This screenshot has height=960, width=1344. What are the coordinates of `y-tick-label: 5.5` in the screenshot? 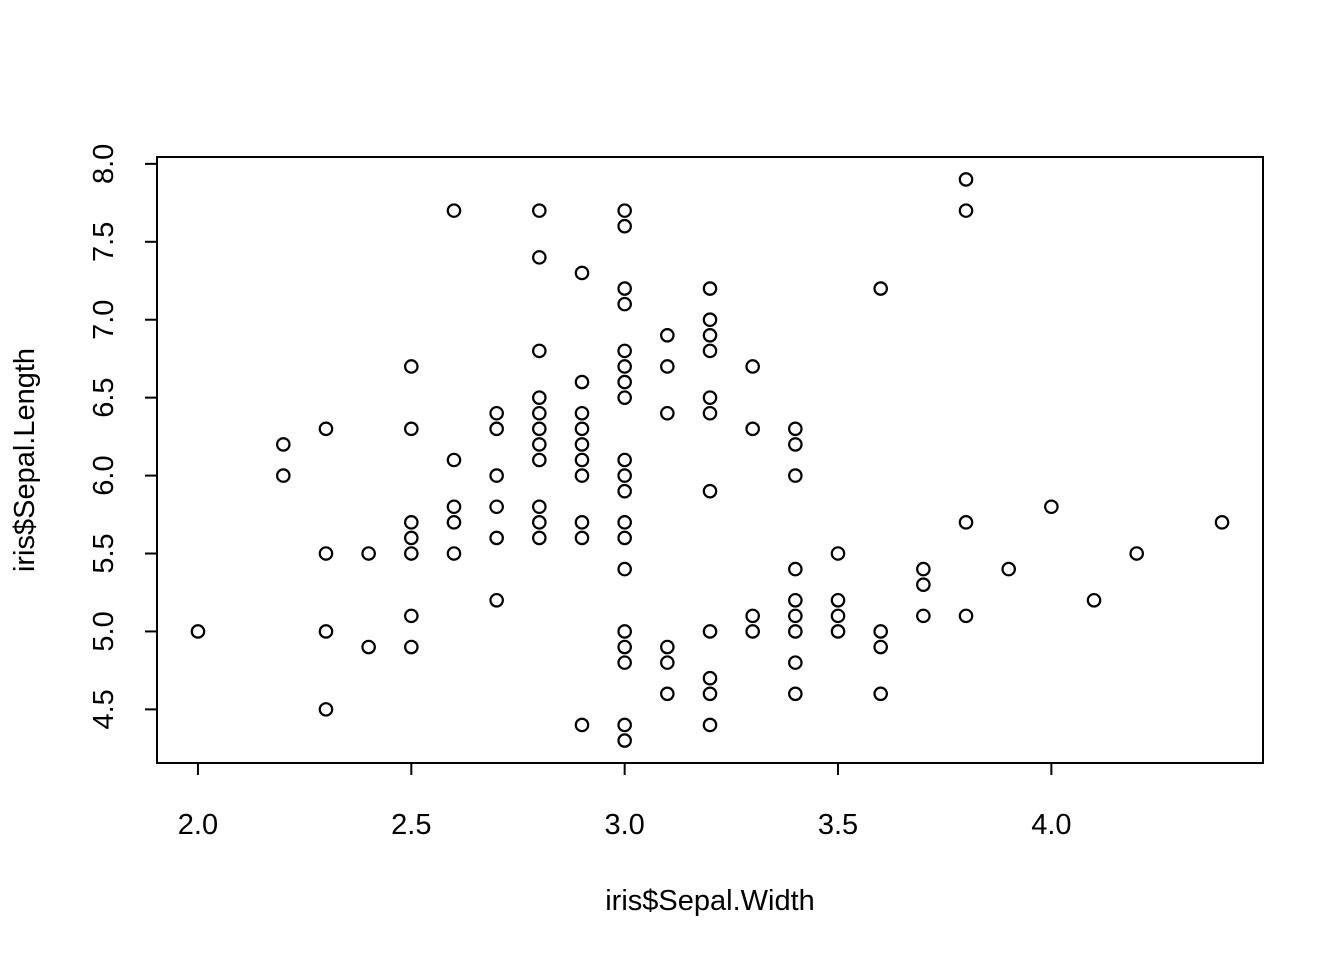 It's located at (104, 553).